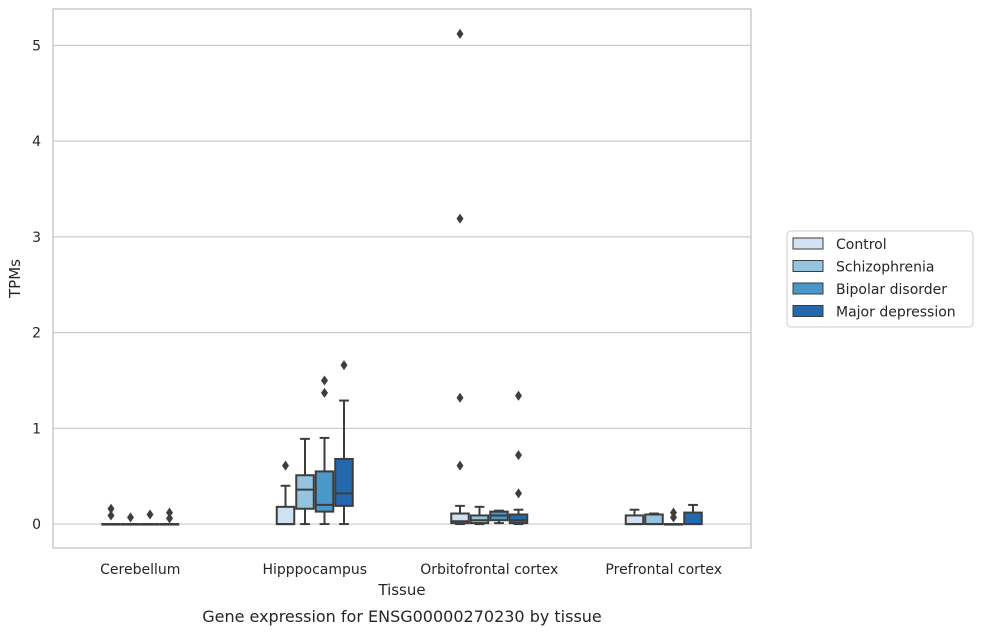  I want to click on legend-label: Control, so click(861, 245).